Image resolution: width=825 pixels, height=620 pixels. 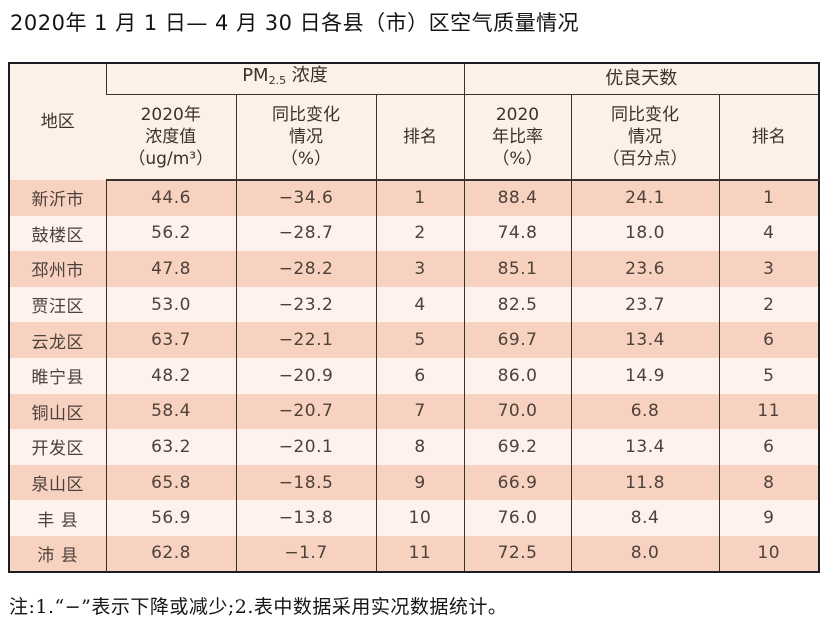 What do you see at coordinates (57, 411) in the screenshot?
I see `cell-region: 铜山区` at bounding box center [57, 411].